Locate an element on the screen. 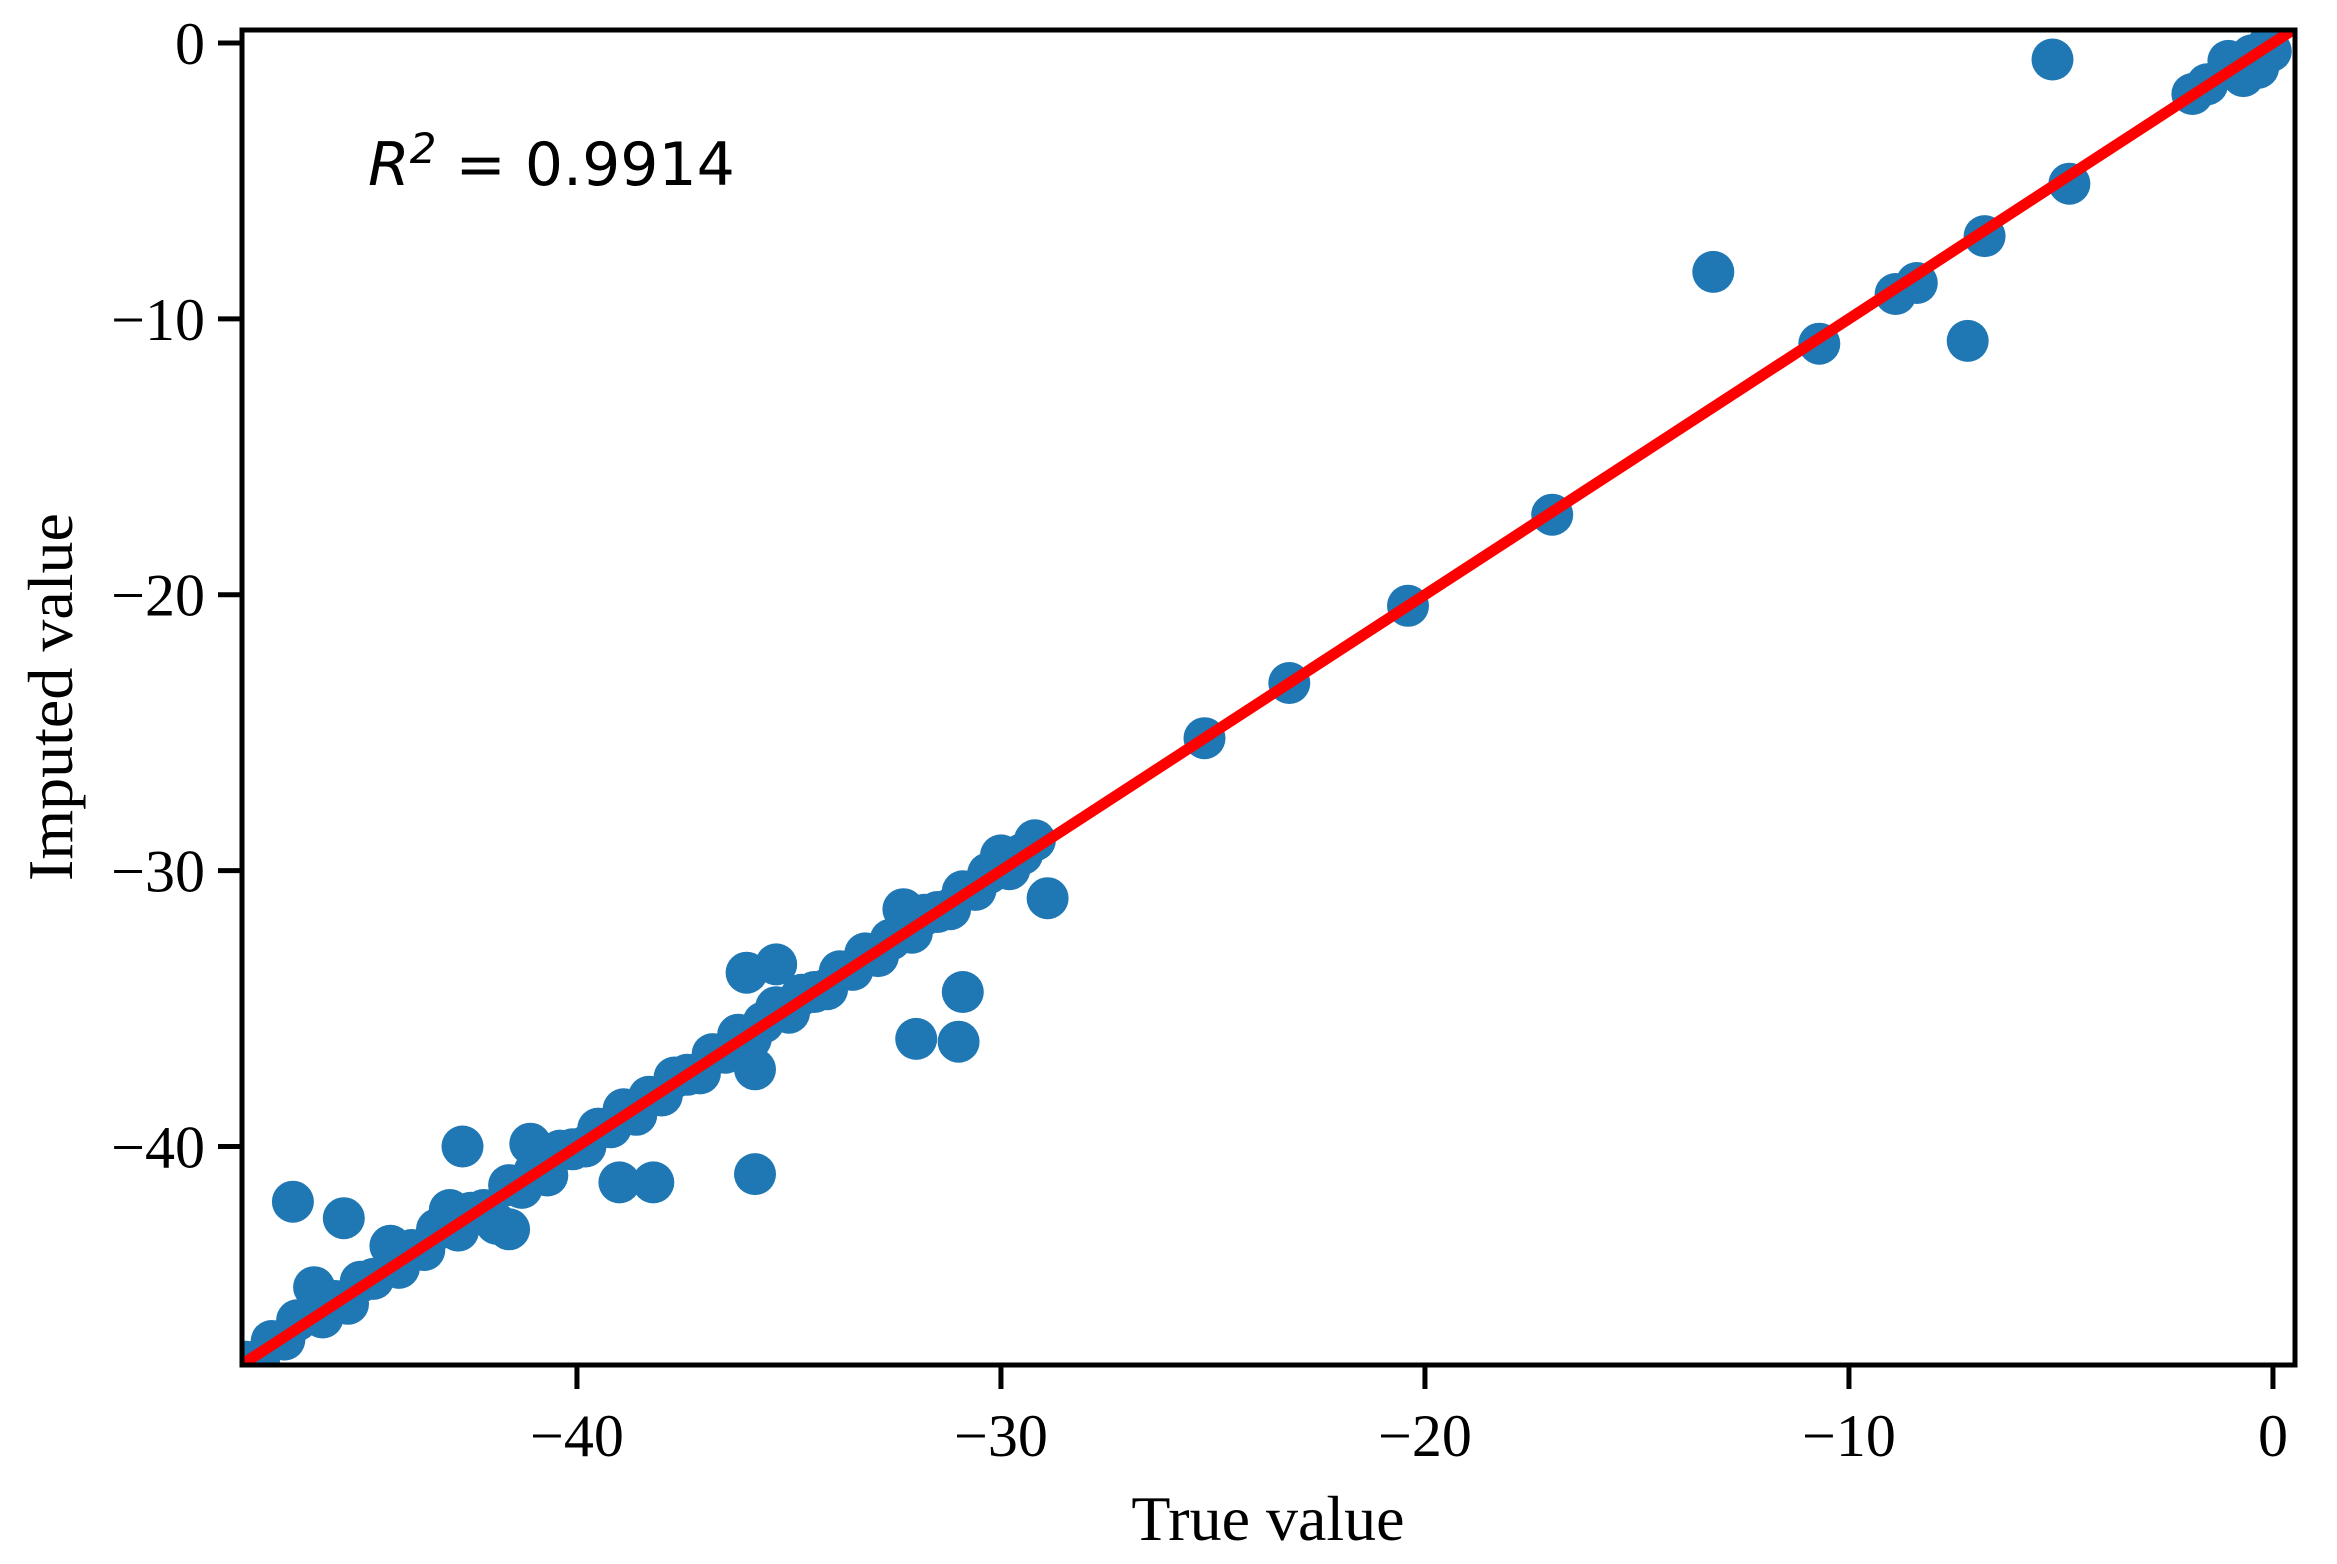 This screenshot has width=2337, height=1564. y-tick-label: −20 is located at coordinates (158, 596).